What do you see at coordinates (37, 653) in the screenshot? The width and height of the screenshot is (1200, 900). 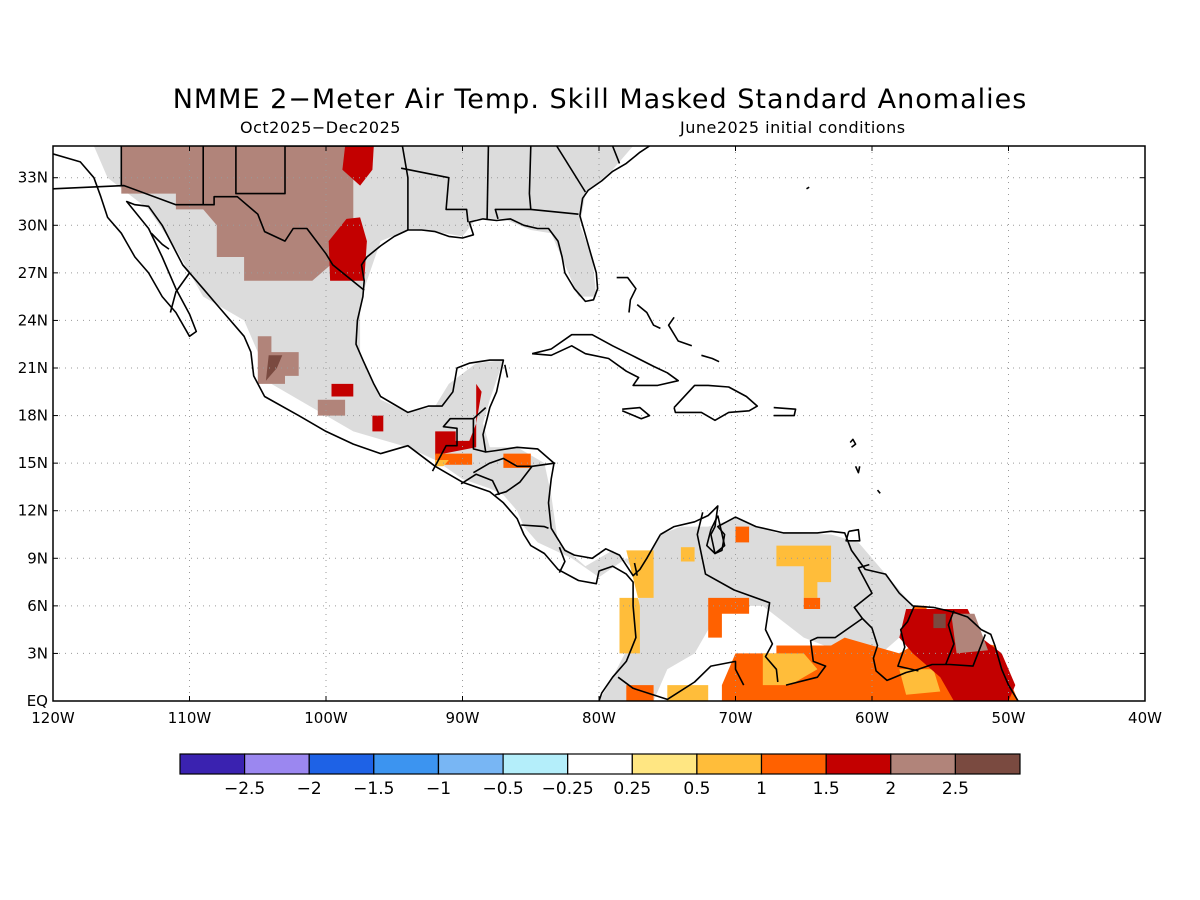 I see `lat-tick-label: 3N` at bounding box center [37, 653].